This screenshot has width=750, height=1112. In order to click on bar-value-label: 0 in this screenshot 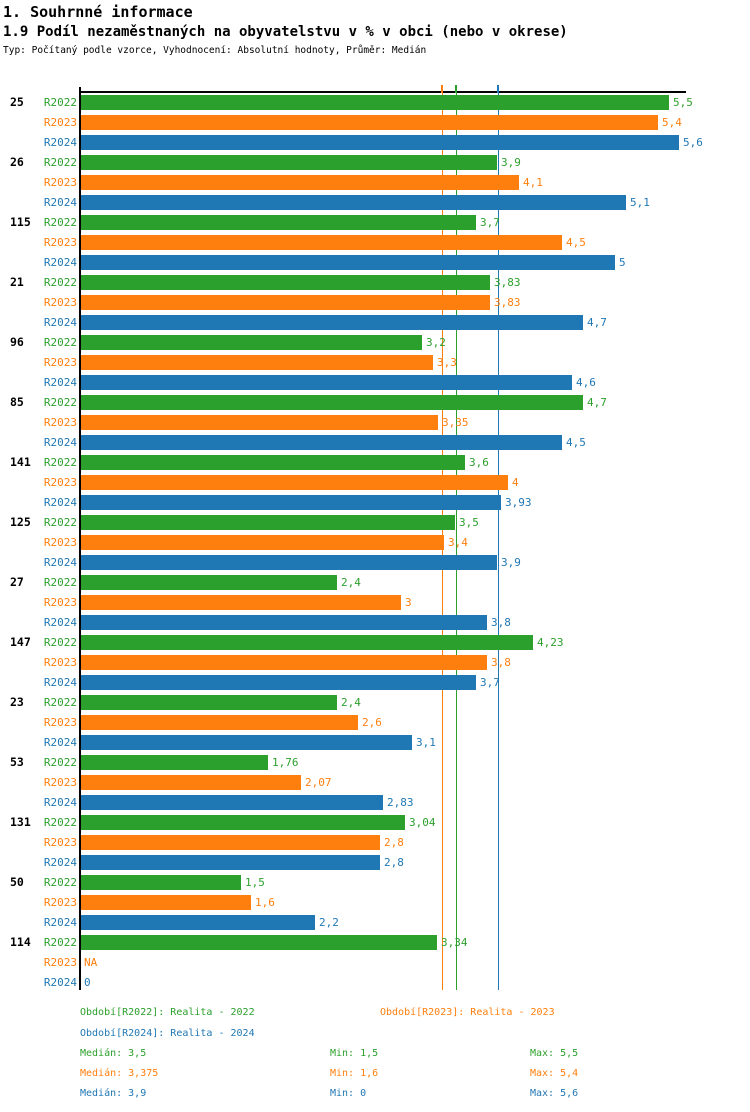, I will do `click(87, 982)`.